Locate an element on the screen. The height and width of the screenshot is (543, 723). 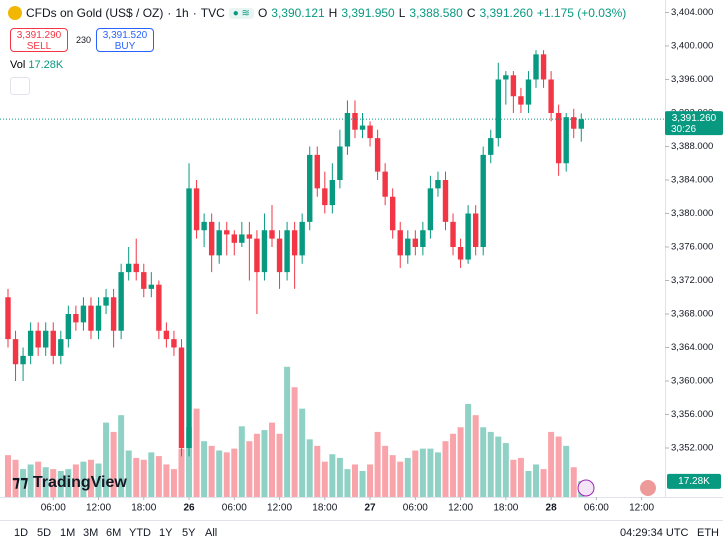
x-tick-label: 26 is located at coordinates (189, 508).